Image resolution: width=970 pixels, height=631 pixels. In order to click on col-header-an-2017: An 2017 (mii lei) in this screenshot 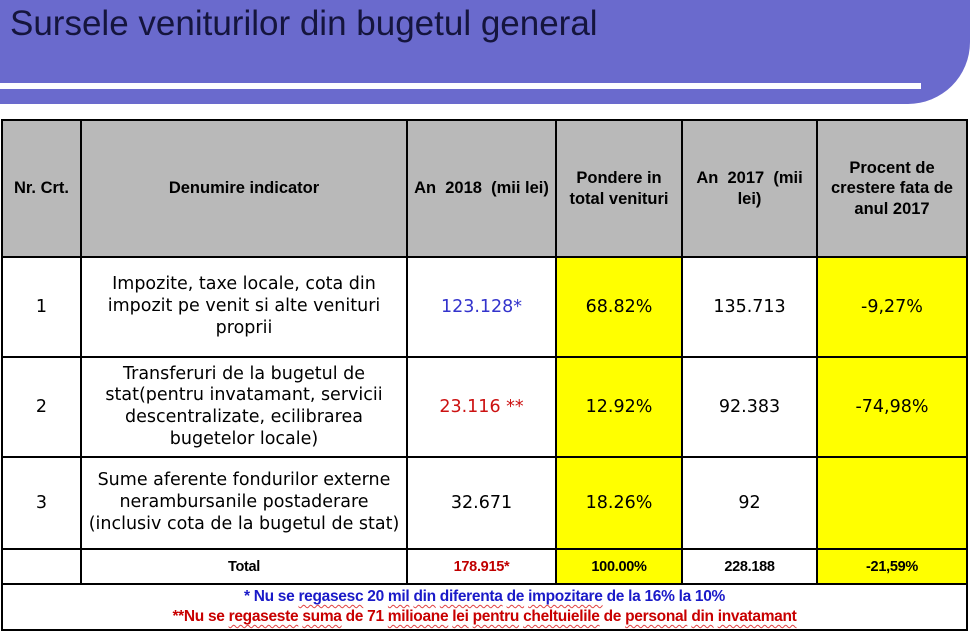, I will do `click(749, 188)`.